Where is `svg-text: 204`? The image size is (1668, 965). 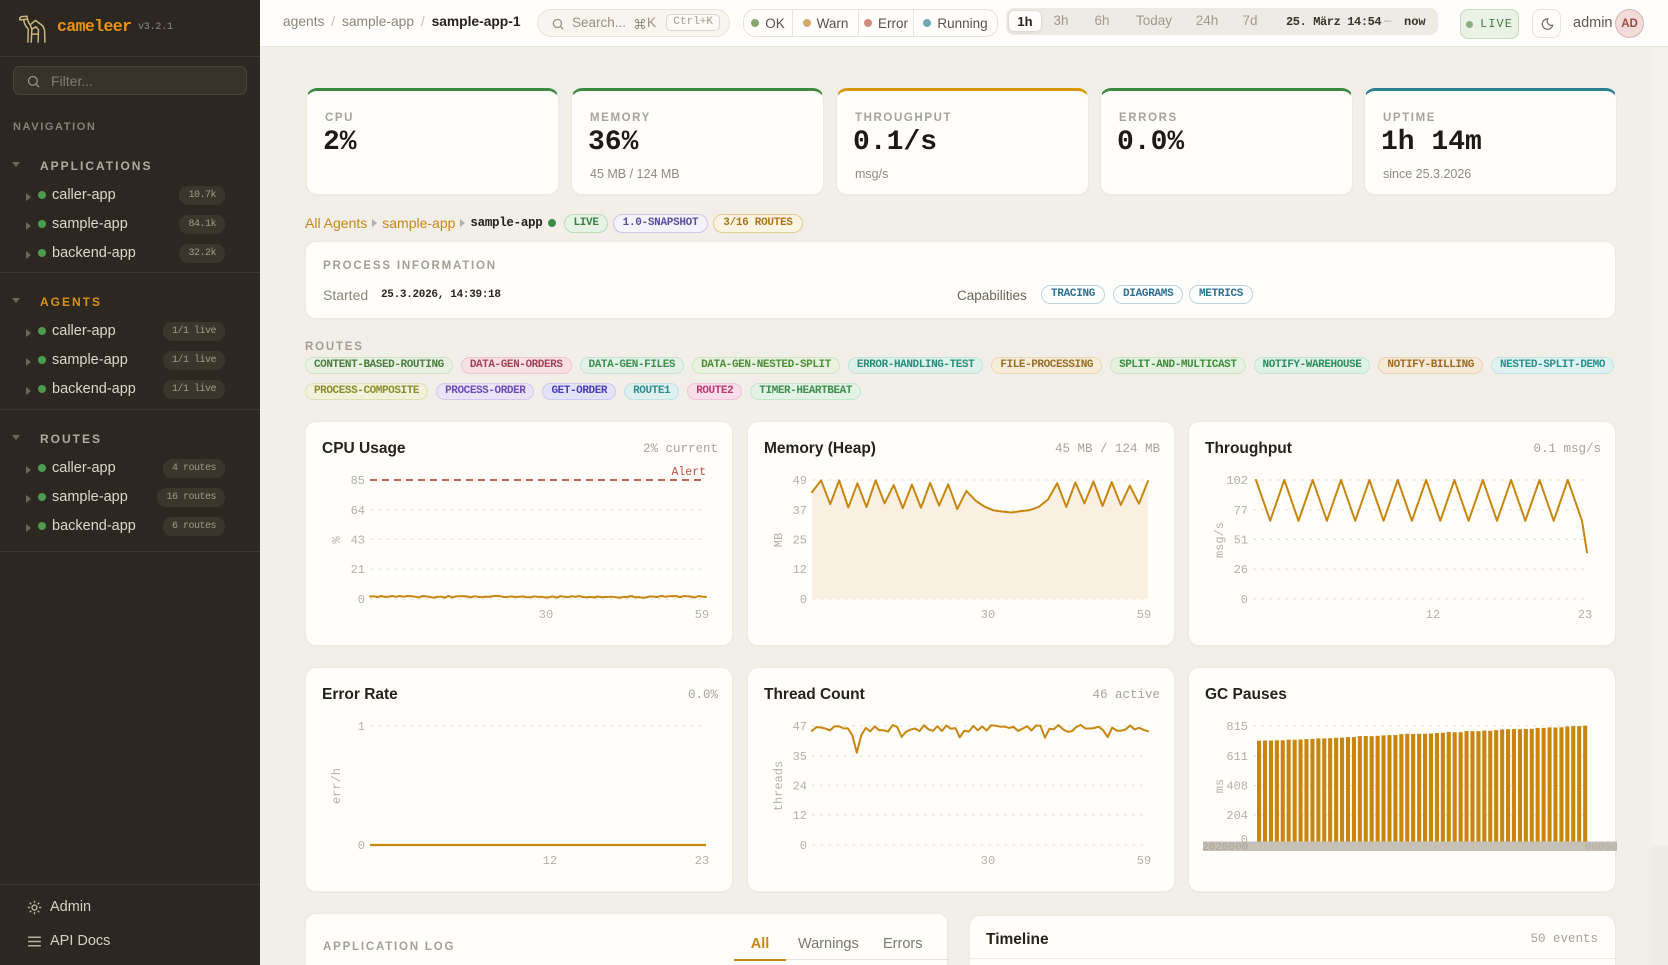
svg-text: 204 is located at coordinates (1237, 816).